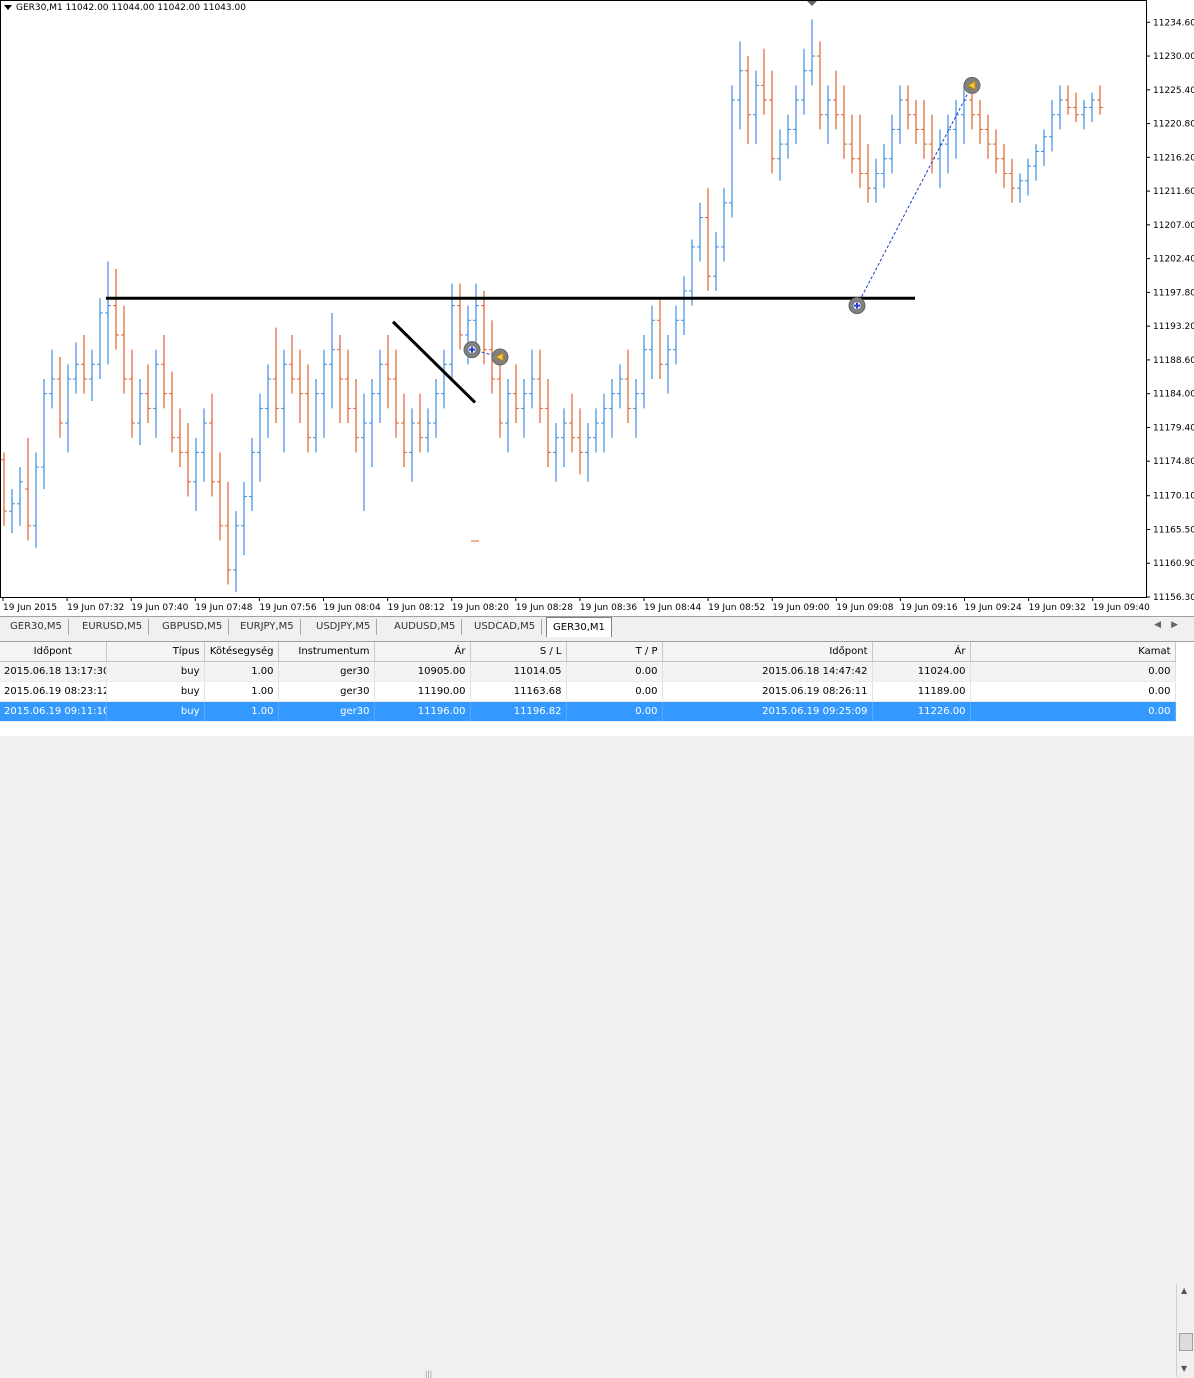 The width and height of the screenshot is (1194, 1378). I want to click on col-header-sl: S / L, so click(518, 652).